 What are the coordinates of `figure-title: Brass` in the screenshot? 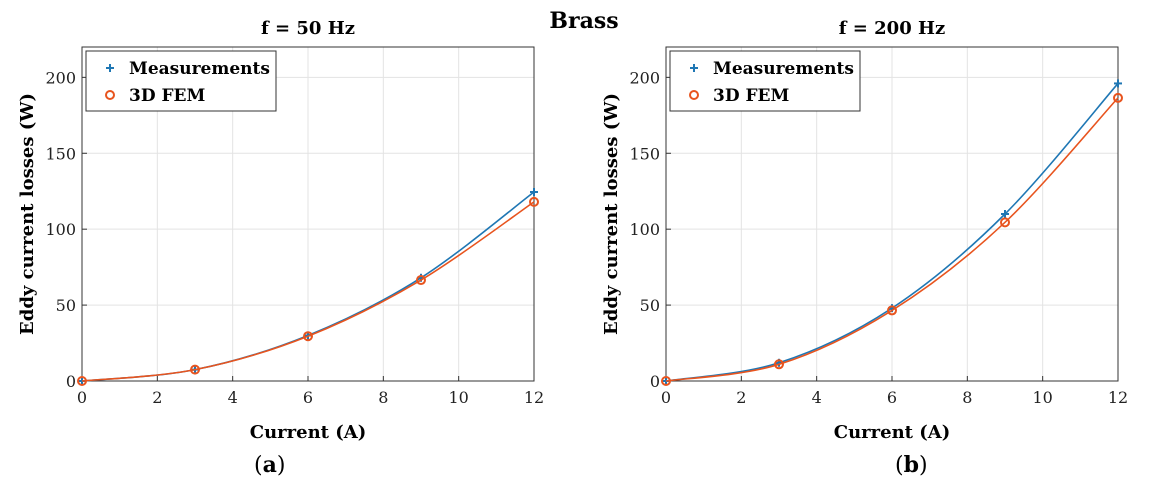 It's located at (584, 21).